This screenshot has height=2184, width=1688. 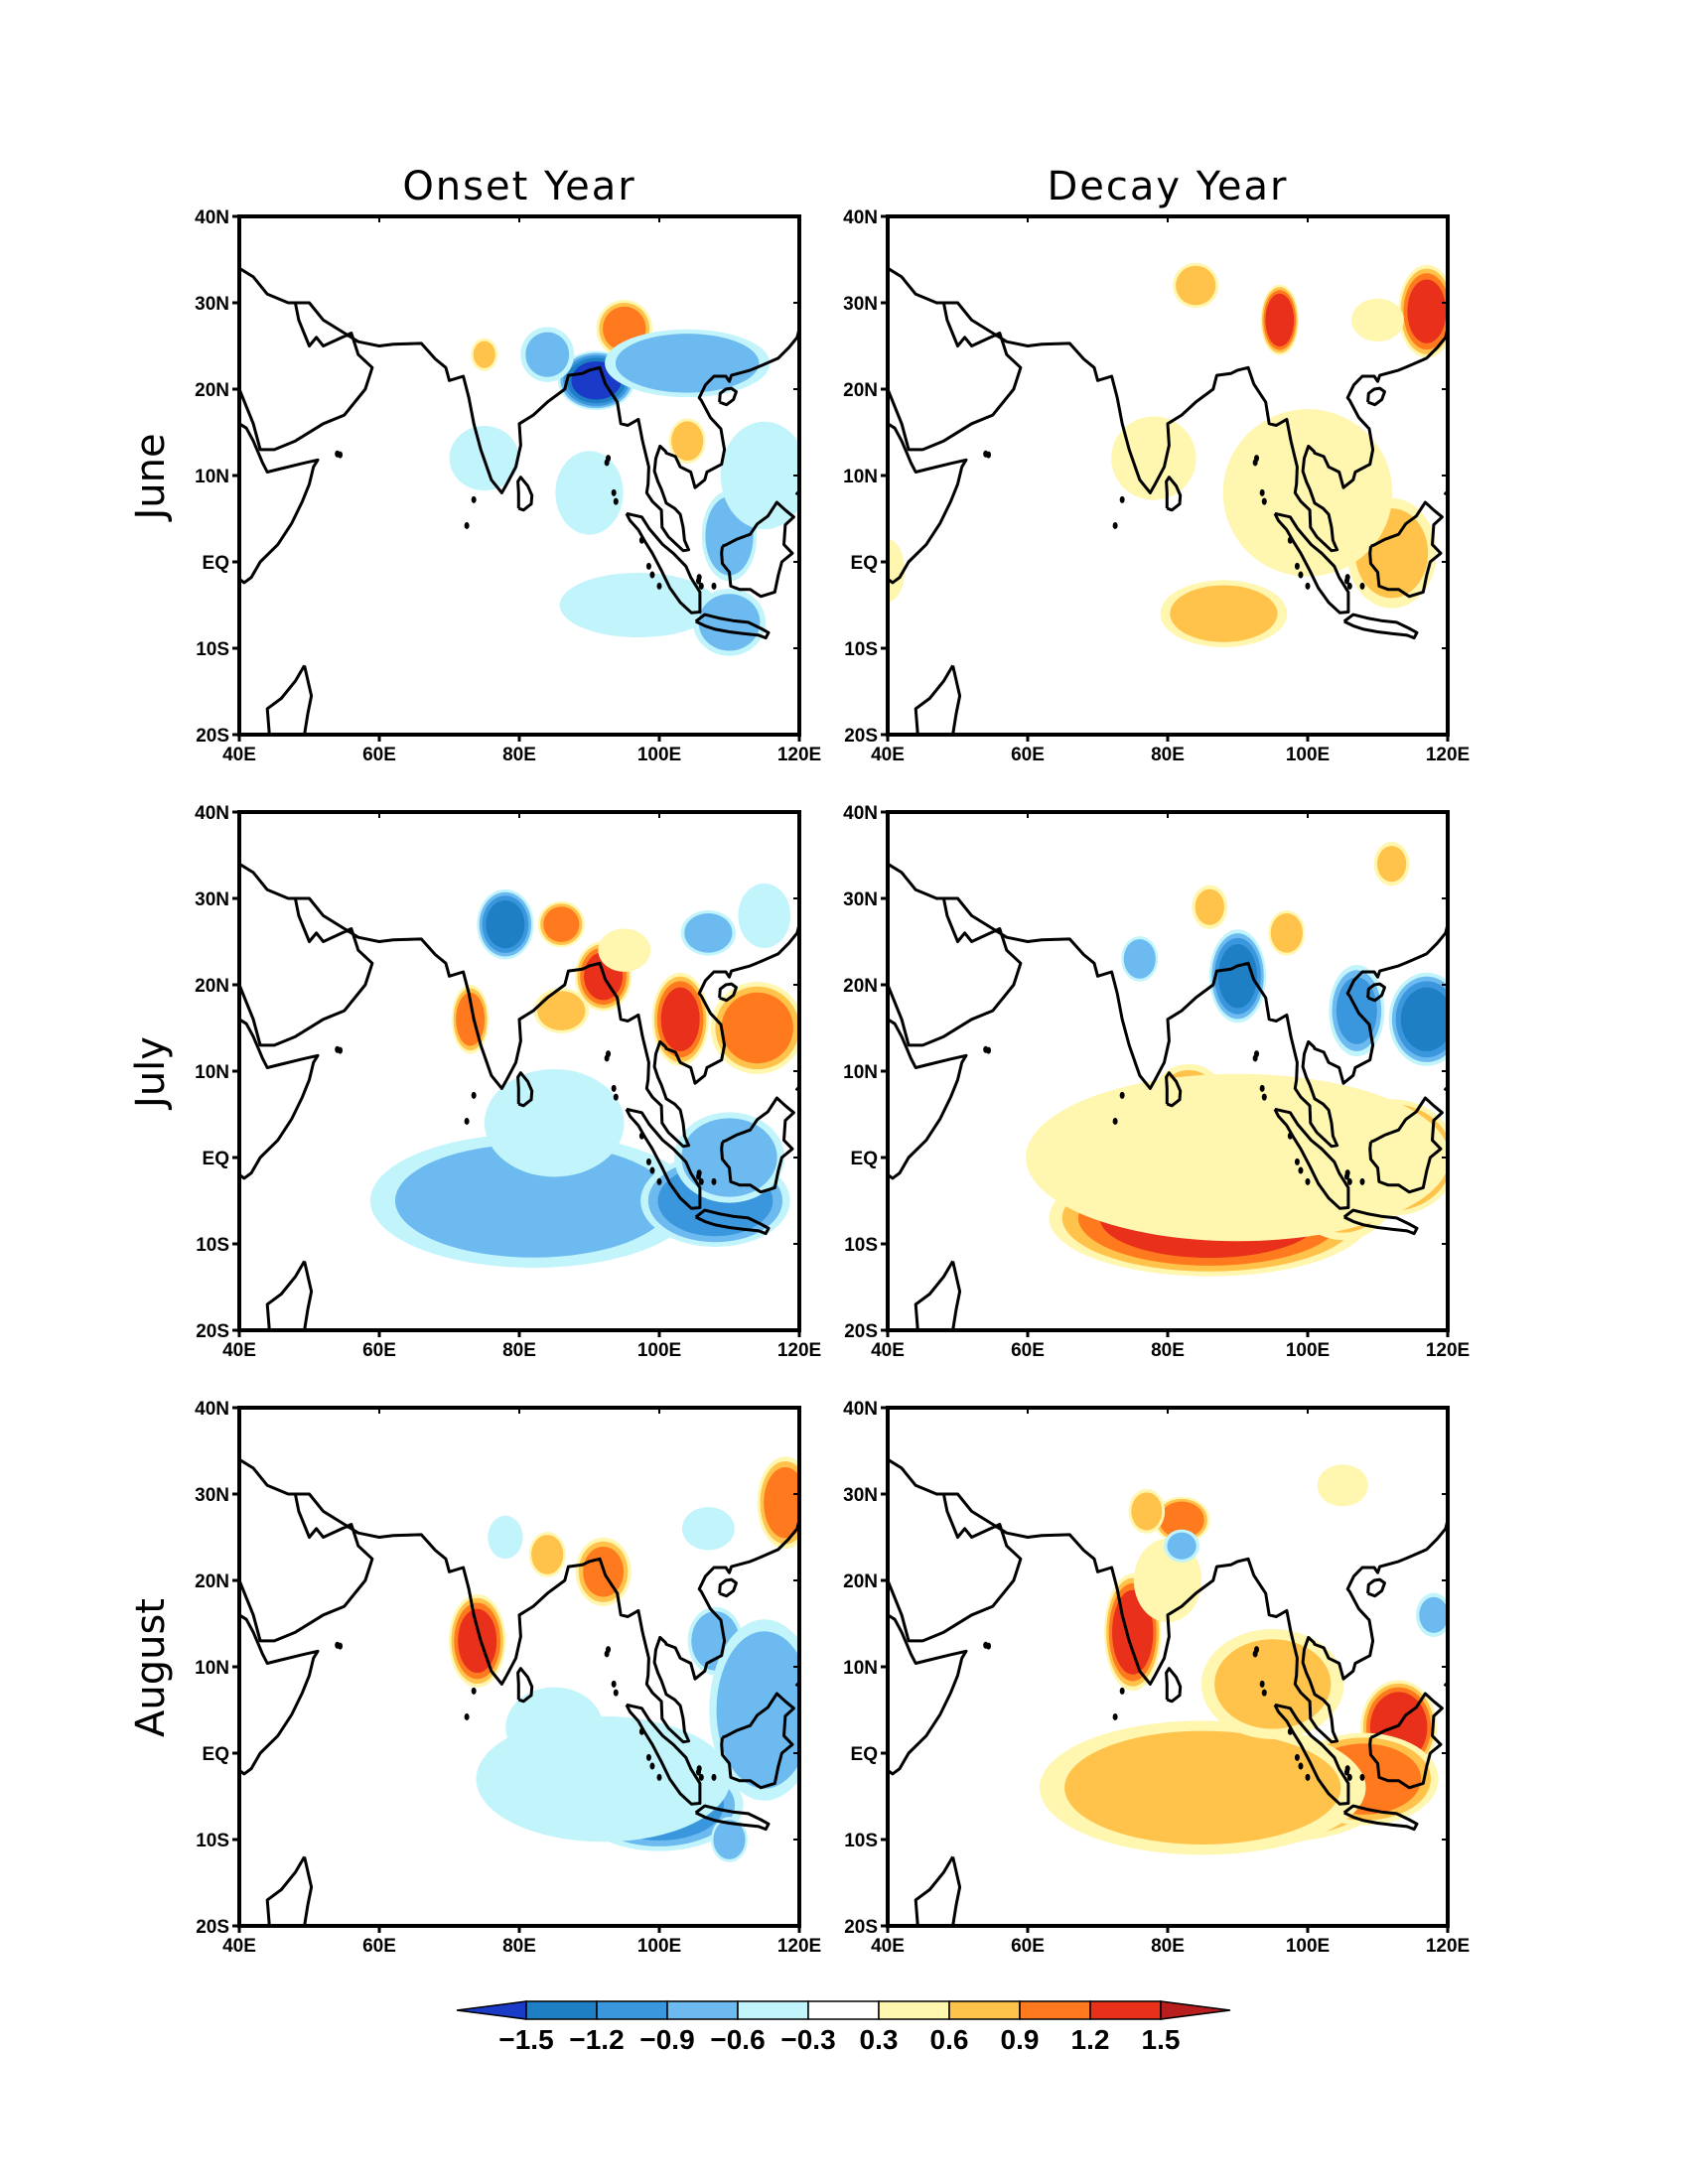 What do you see at coordinates (1161, 2039) in the screenshot?
I see `colorbar-label: 1.5` at bounding box center [1161, 2039].